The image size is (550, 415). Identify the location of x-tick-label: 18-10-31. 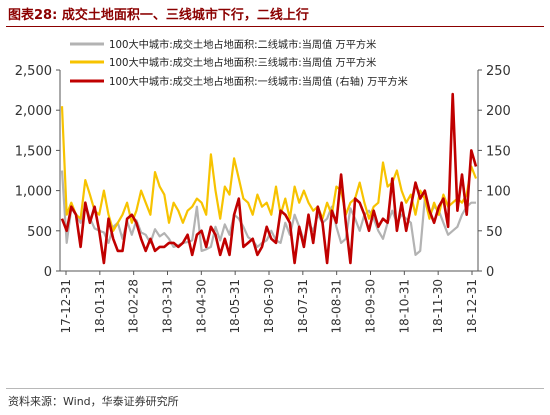
(404, 306).